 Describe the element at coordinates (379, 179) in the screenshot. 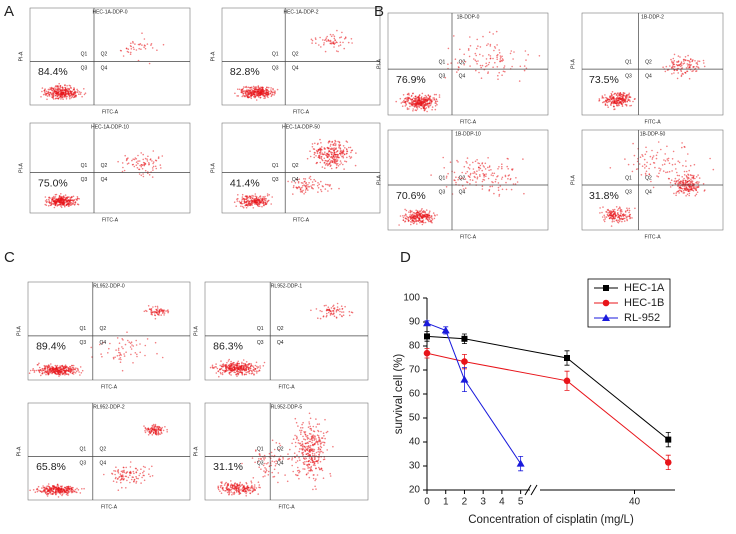

I see `flow-y-label: PI-A` at that location.